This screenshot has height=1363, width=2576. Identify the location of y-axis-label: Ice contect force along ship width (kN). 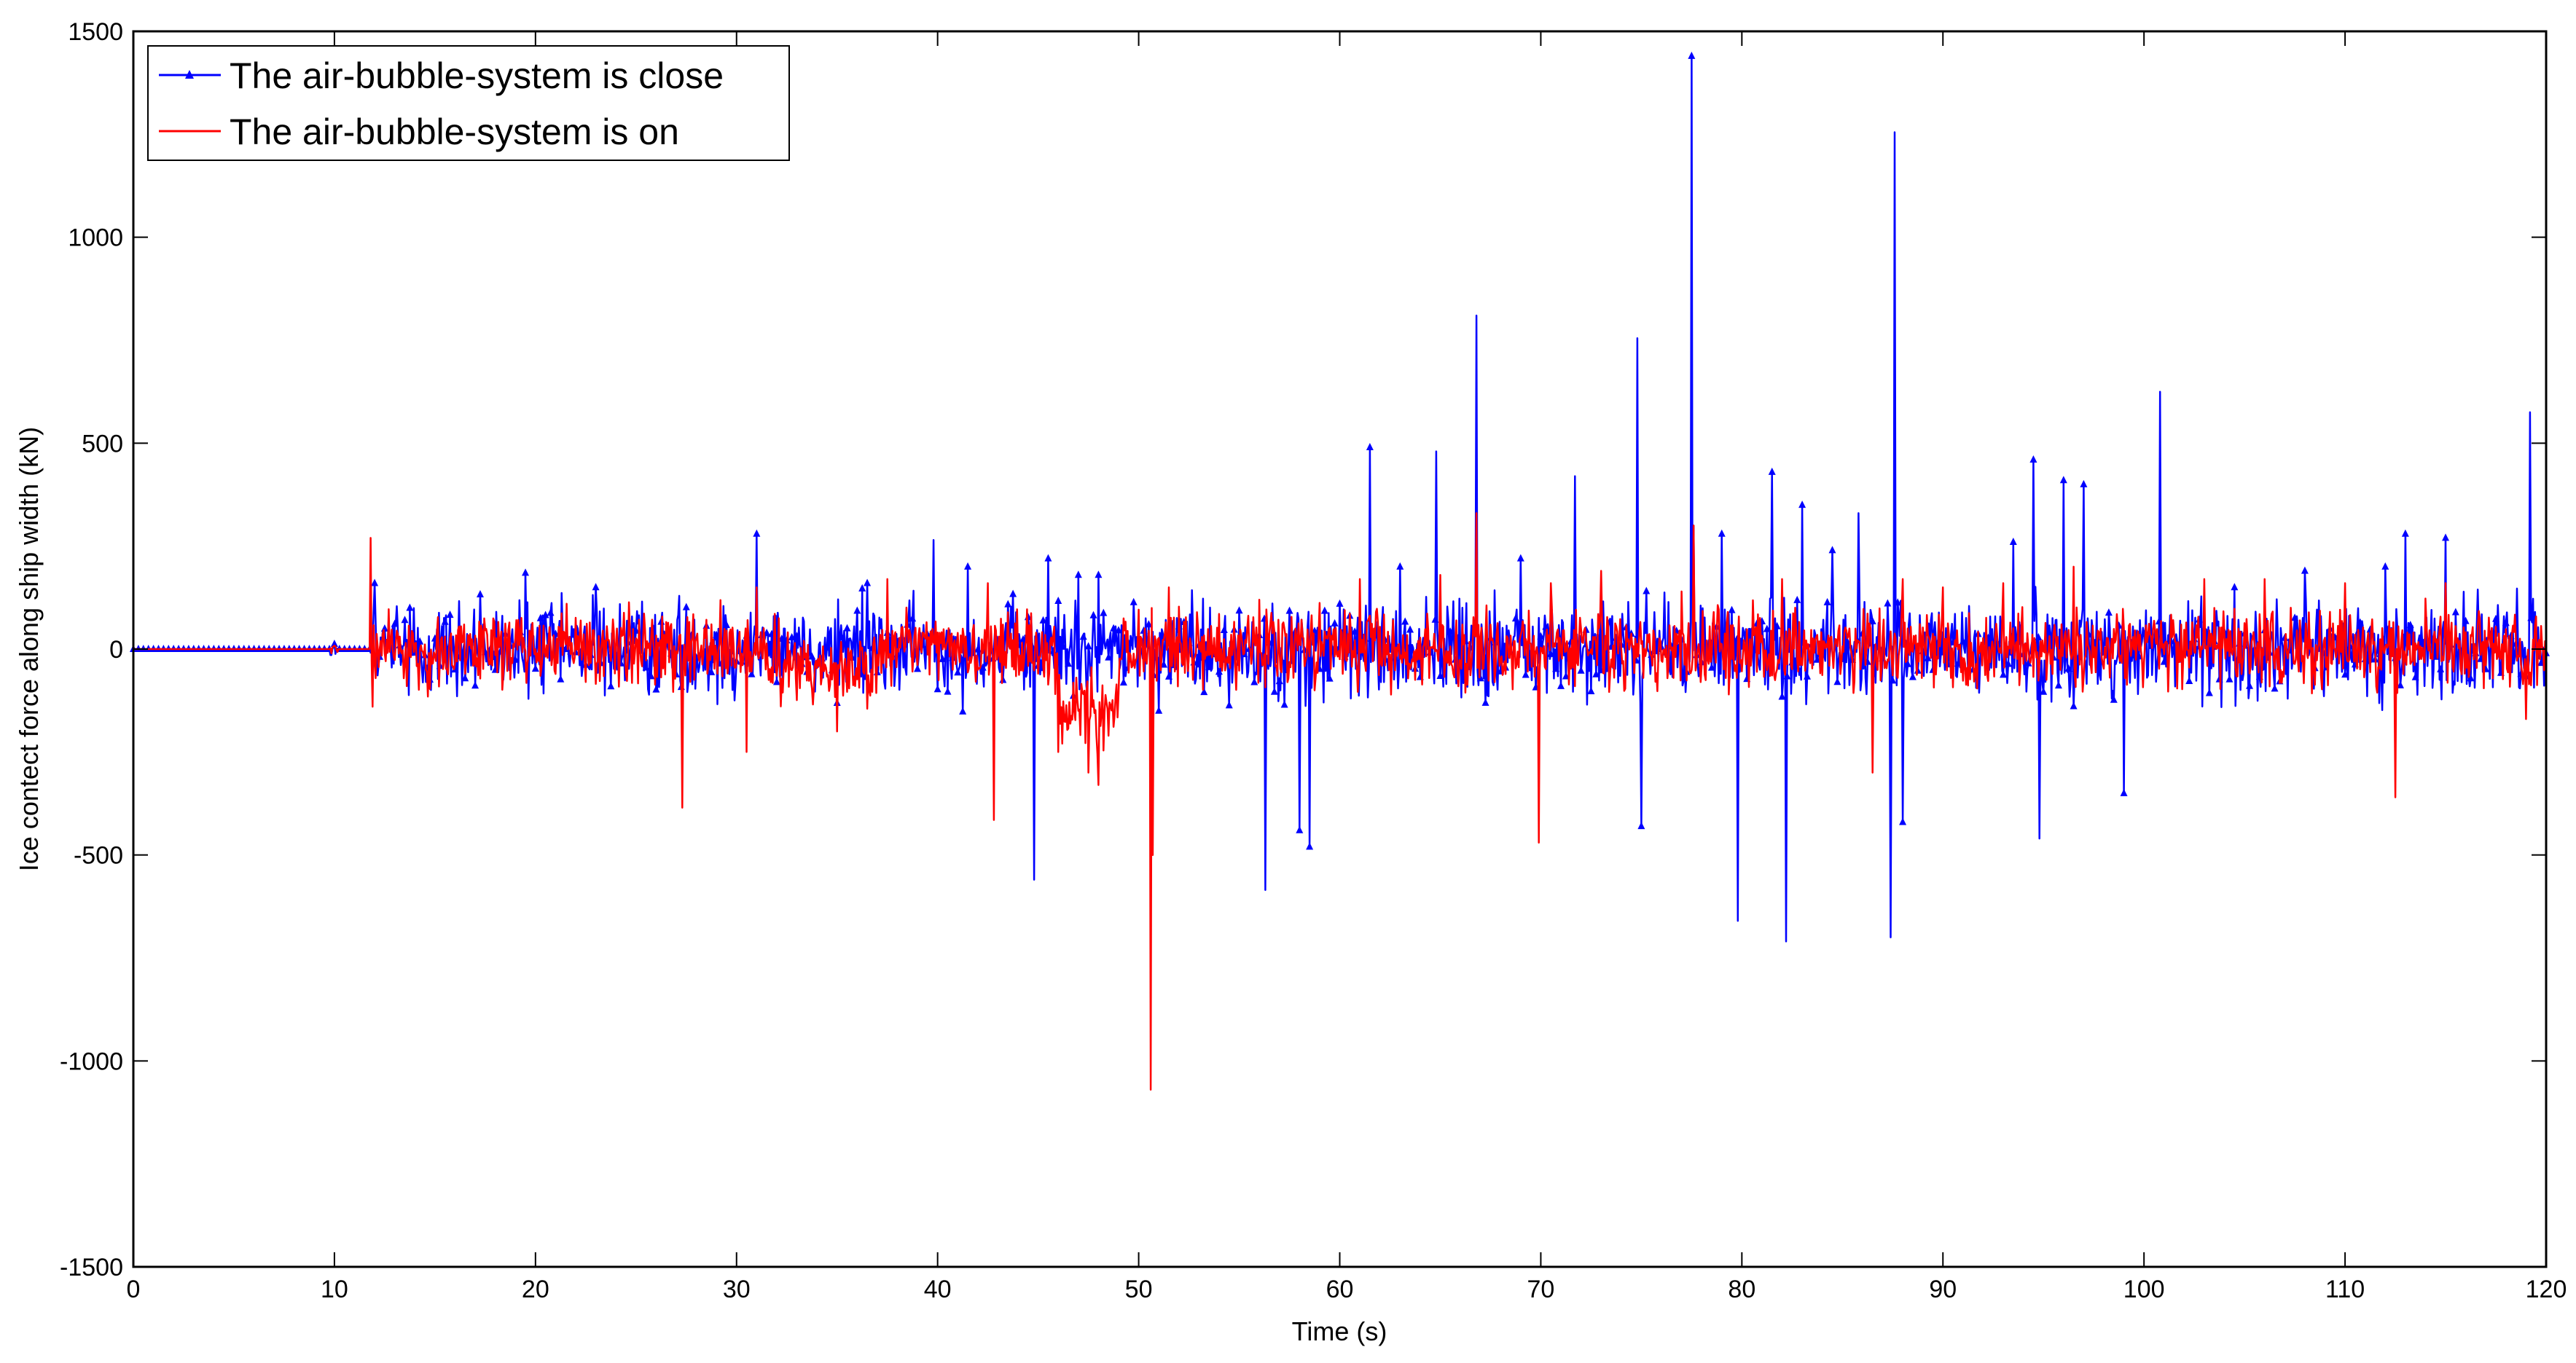
(29, 649).